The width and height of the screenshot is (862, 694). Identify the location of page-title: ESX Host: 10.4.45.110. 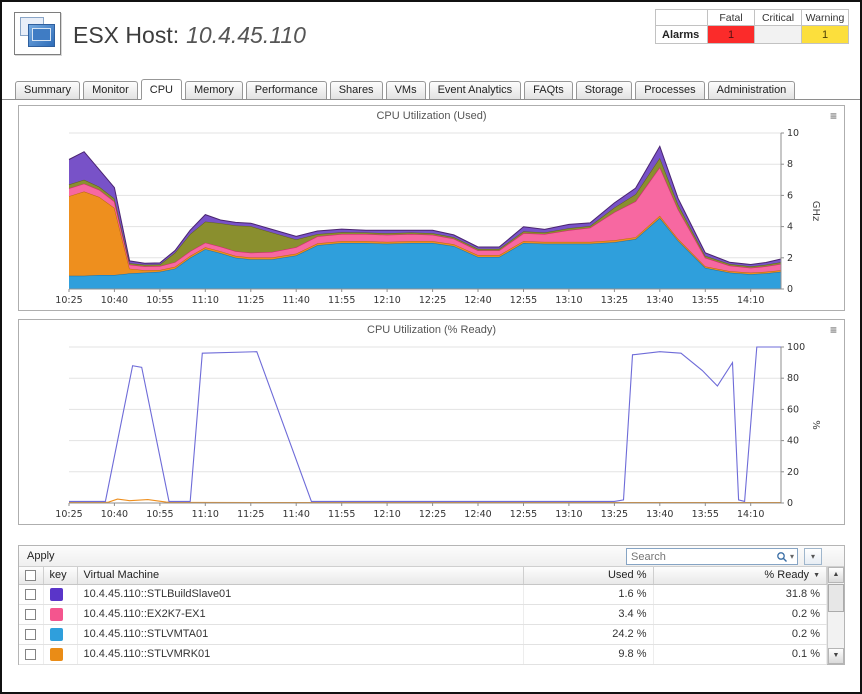
(189, 35).